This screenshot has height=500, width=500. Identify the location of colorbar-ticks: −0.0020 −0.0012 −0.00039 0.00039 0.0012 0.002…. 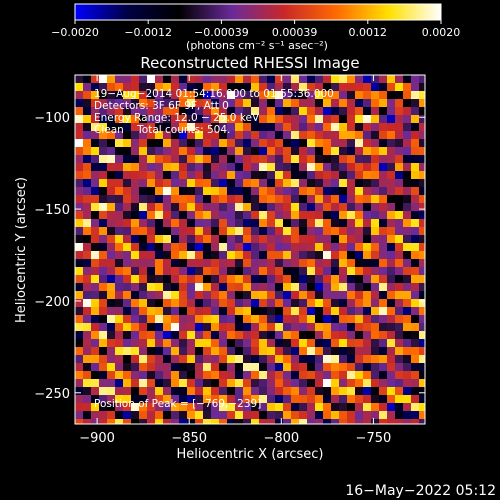
(255, 29).